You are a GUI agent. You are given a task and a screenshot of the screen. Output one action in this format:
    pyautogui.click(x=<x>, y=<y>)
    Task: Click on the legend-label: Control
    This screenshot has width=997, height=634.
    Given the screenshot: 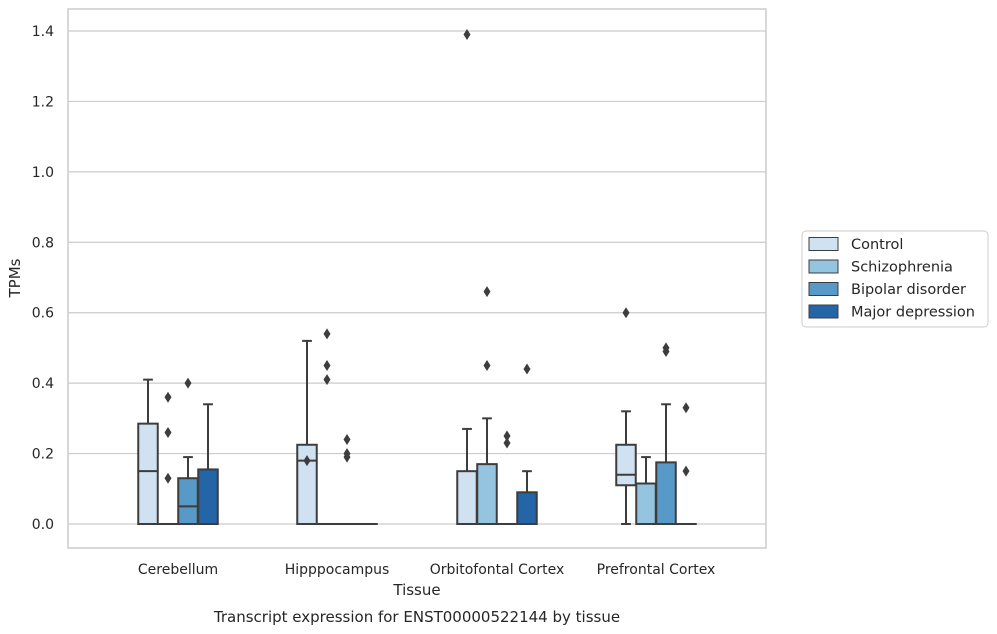 What is the action you would take?
    pyautogui.click(x=877, y=245)
    